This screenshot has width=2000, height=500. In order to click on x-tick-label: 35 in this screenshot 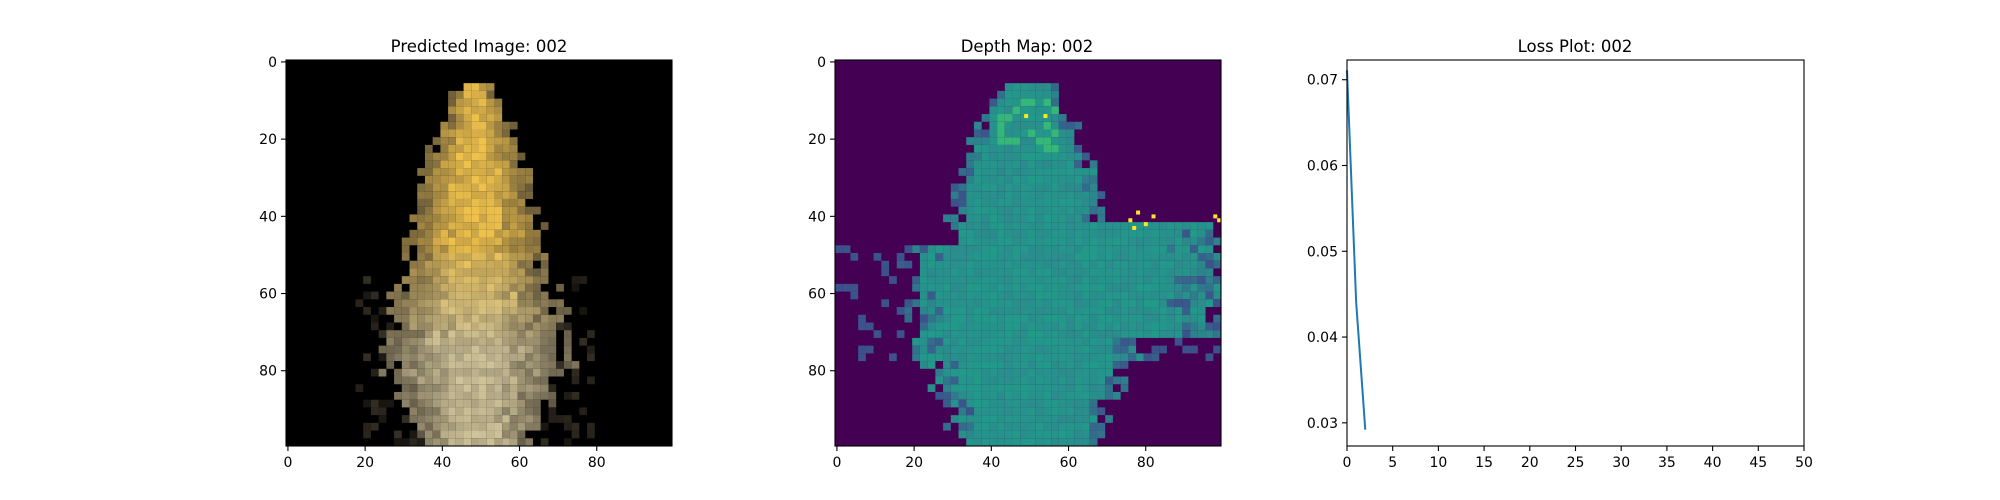, I will do `click(1667, 463)`.